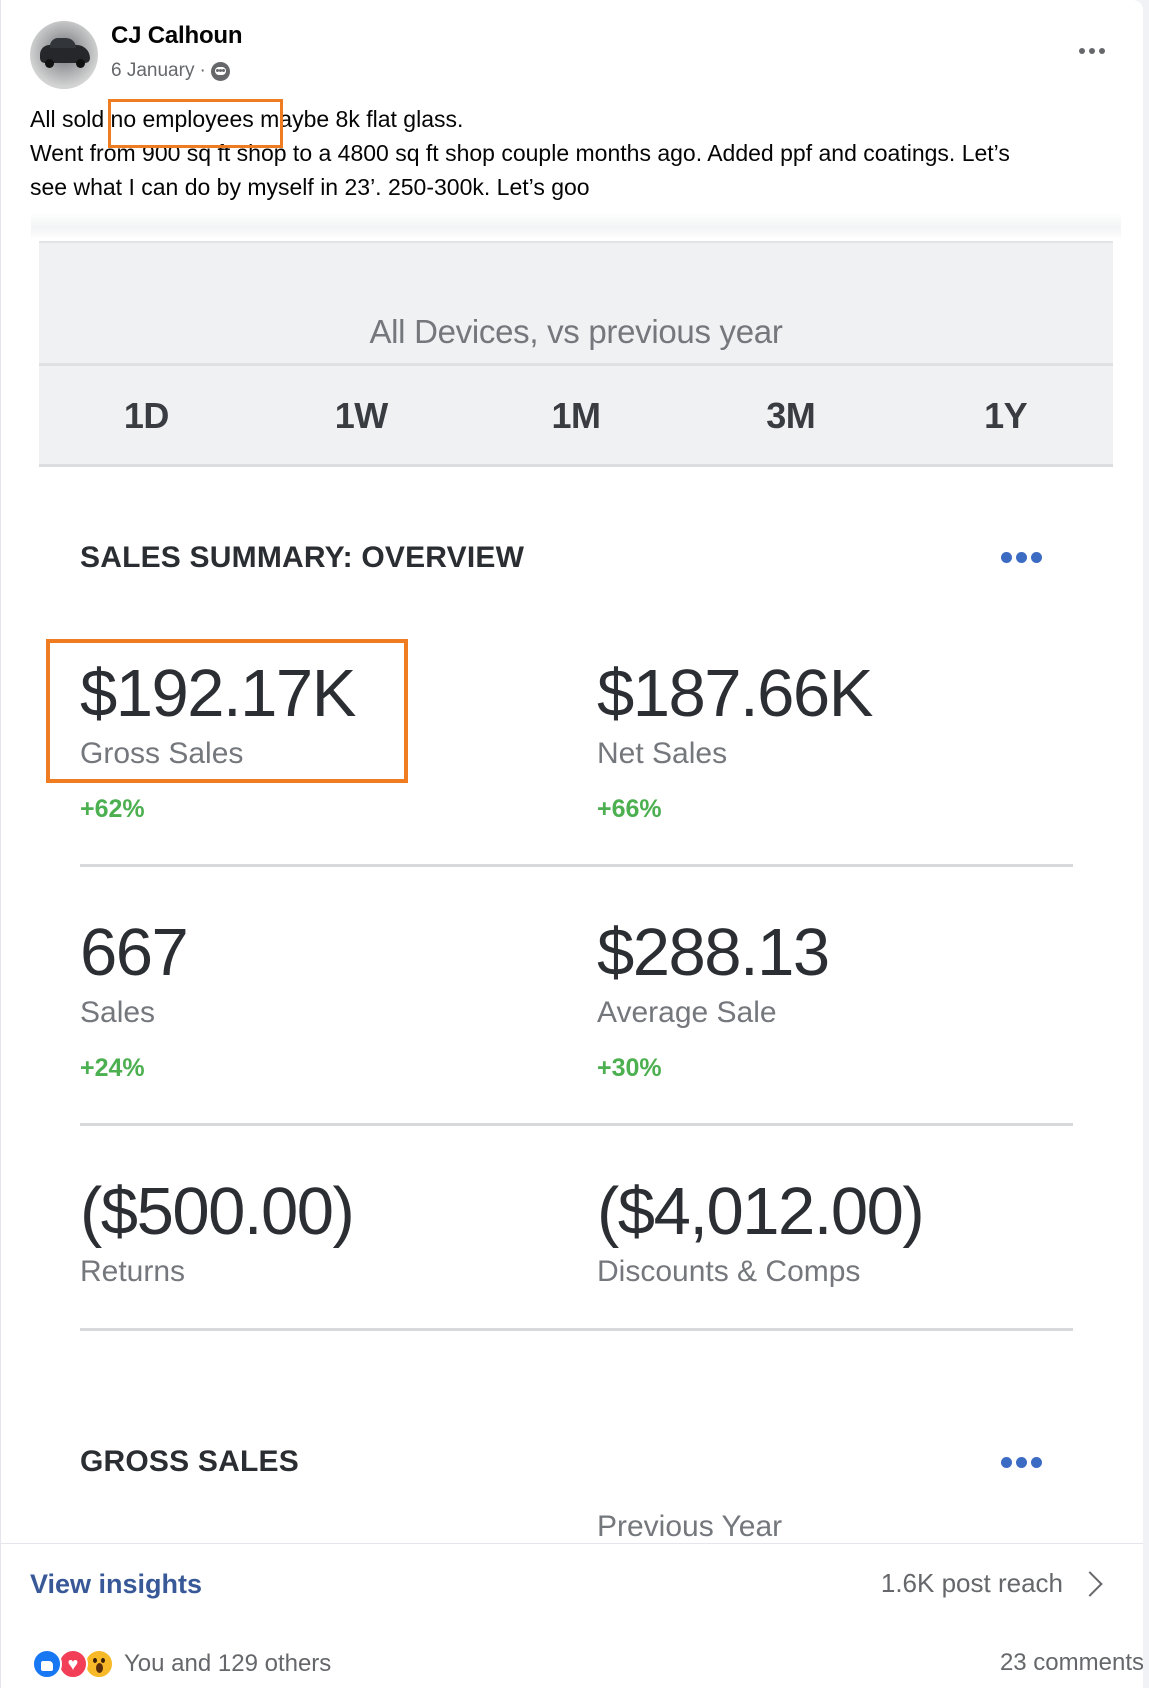 This screenshot has height=1688, width=1149. I want to click on gross-sales-header: GROSS SALES, so click(189, 1461).